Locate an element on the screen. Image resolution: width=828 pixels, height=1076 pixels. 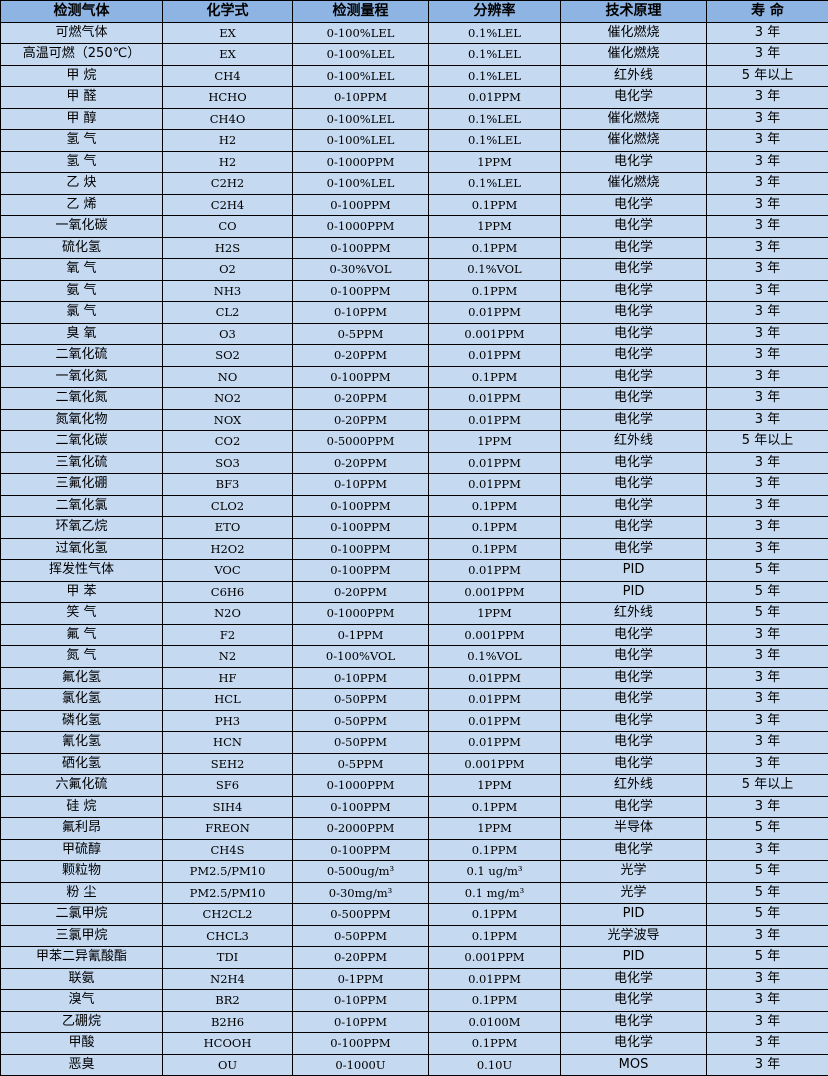
cell-formula: H2 is located at coordinates (228, 162).